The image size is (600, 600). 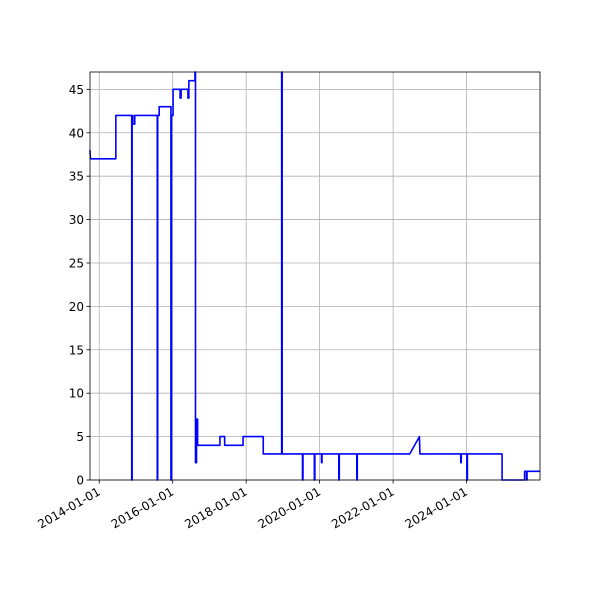 What do you see at coordinates (80, 437) in the screenshot?
I see `y-tick-label: 5` at bounding box center [80, 437].